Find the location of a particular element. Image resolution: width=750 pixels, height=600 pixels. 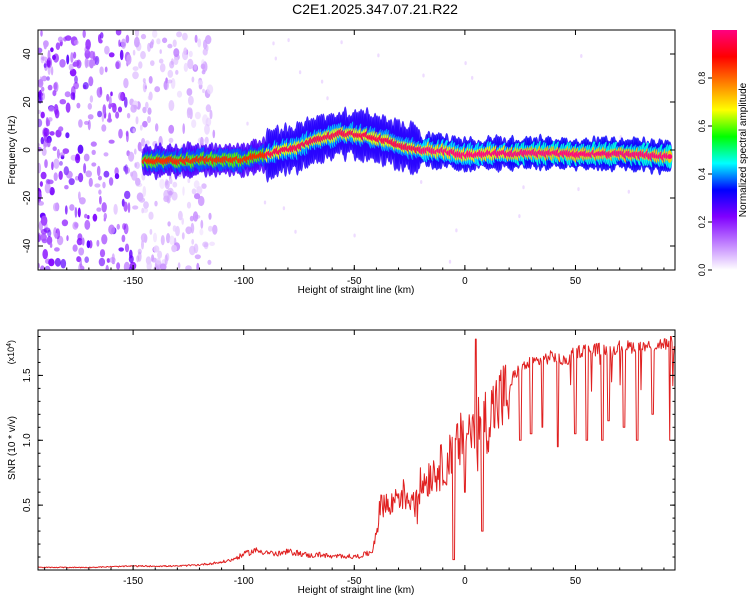

x-tick-label: 0 is located at coordinates (465, 281).